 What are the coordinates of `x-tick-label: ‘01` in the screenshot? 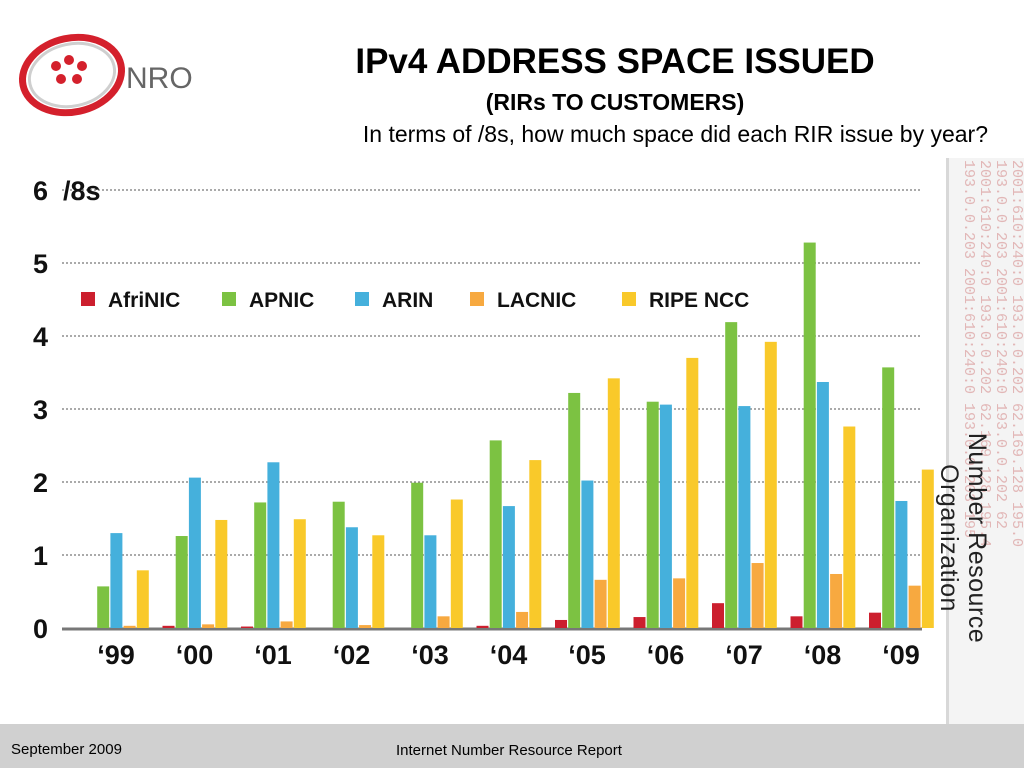 It's located at (273, 655).